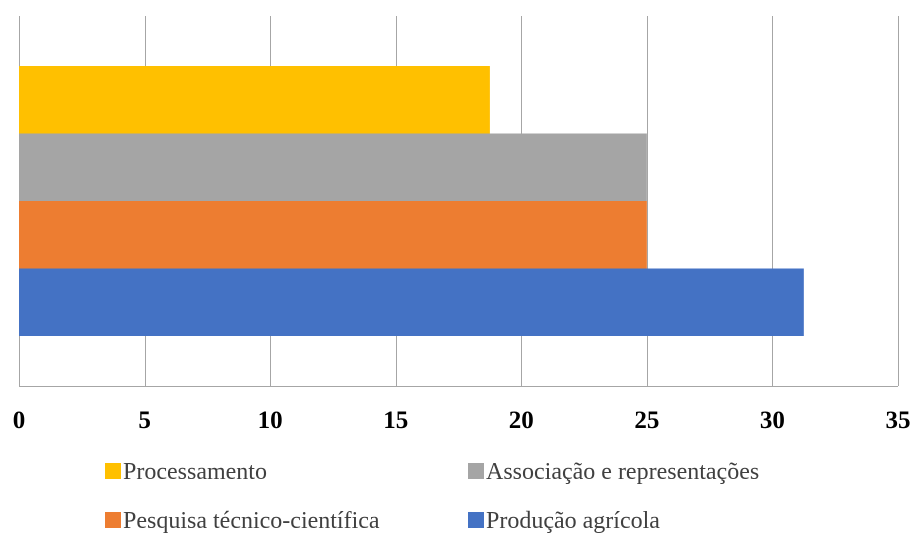 The image size is (917, 541). Describe the element at coordinates (113, 471) in the screenshot. I see `legend-swatch-processamento` at that location.